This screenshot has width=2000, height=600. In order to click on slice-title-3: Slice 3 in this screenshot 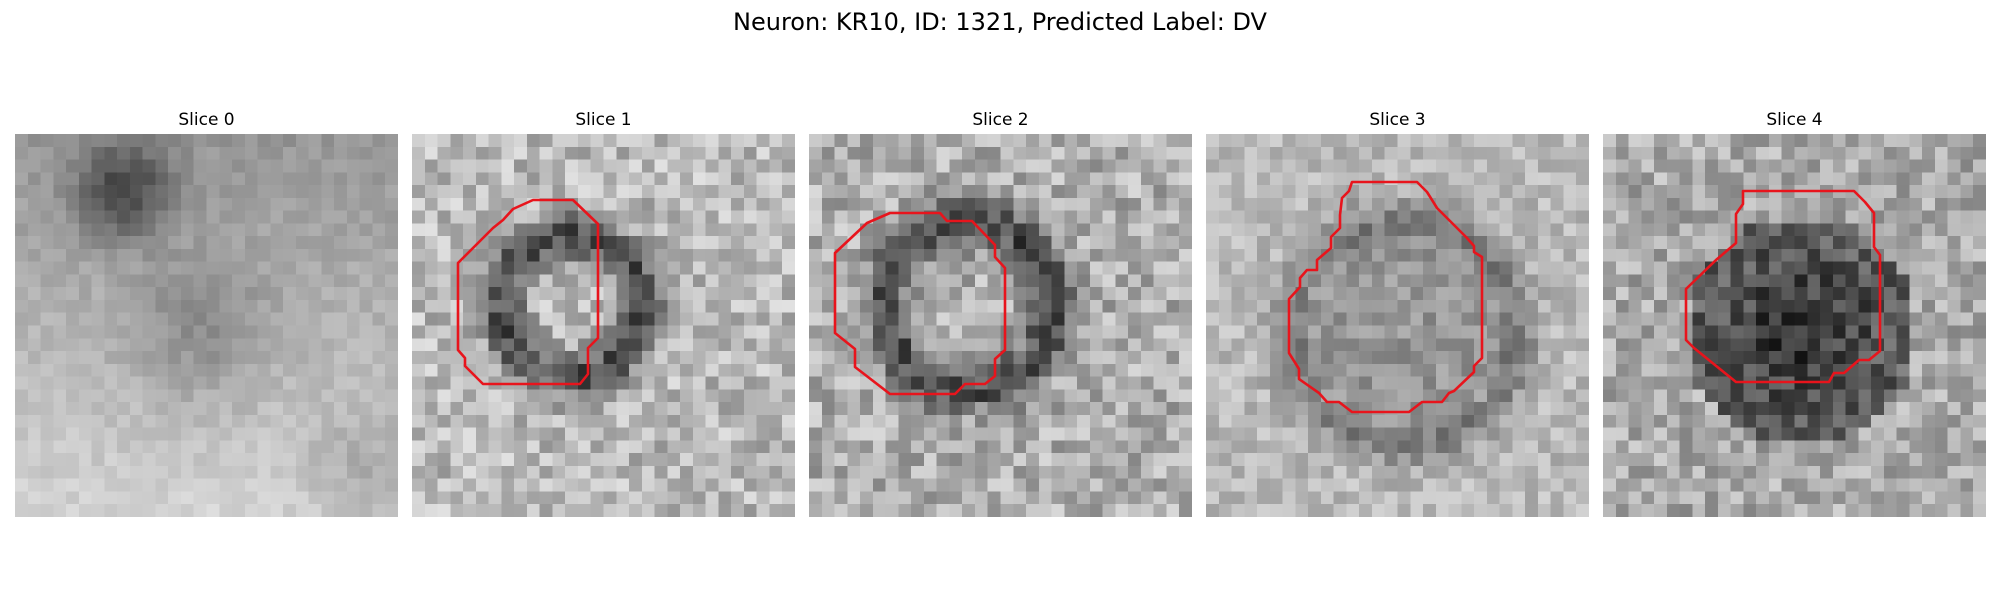, I will do `click(1397, 120)`.